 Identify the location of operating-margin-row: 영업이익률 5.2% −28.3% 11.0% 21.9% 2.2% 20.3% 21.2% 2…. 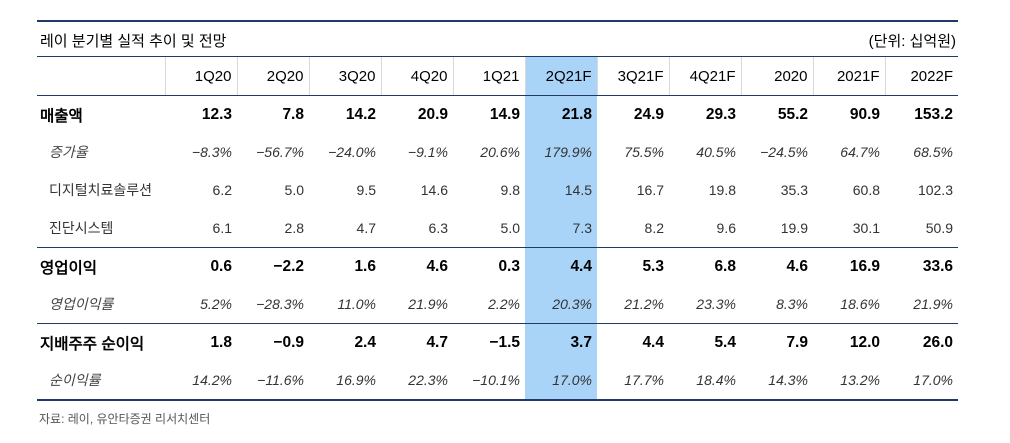
(497, 304).